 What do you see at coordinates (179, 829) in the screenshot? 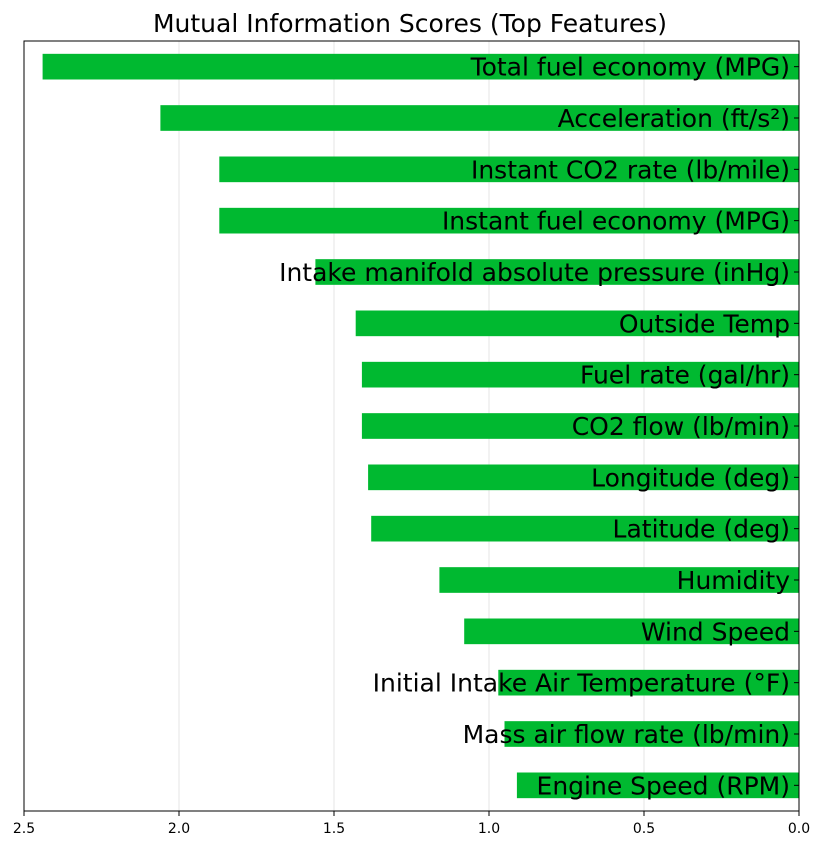
I see `x-tick-label: 2.0` at bounding box center [179, 829].